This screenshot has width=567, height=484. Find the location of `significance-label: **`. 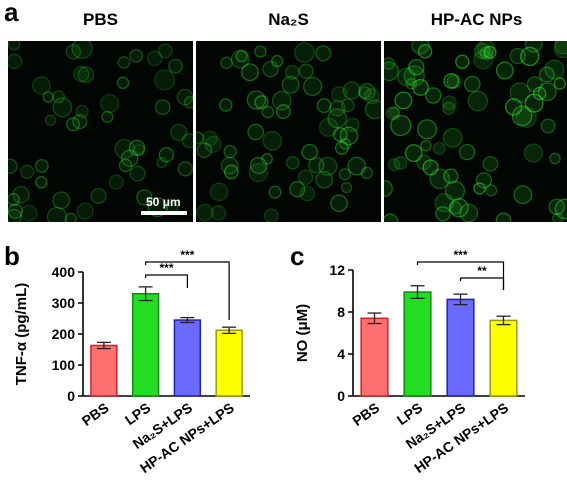

significance-label: ** is located at coordinates (482, 271).